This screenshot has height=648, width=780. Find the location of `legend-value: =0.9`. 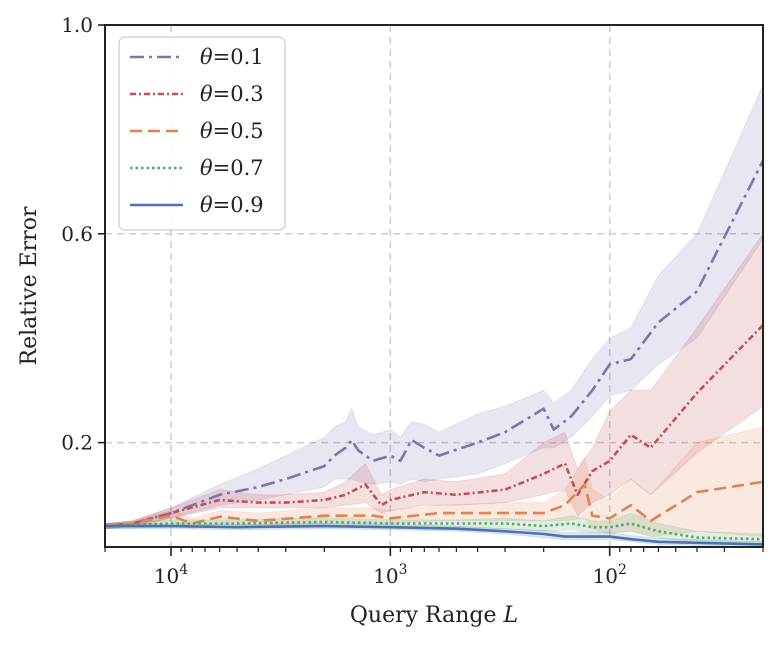

legend-value: =0.9 is located at coordinates (238, 205).